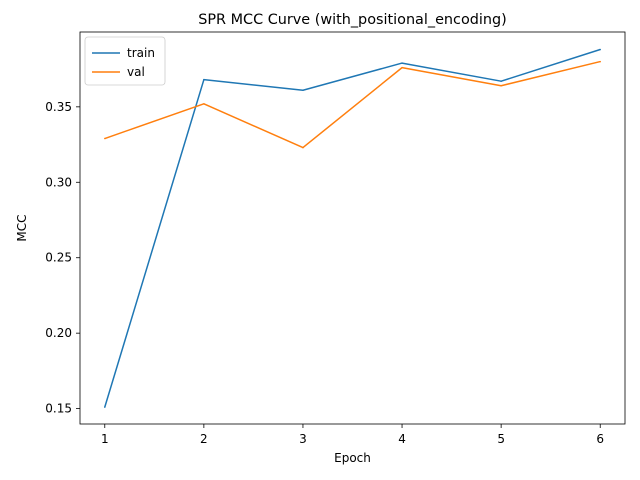 The height and width of the screenshot is (480, 640). I want to click on chart-title: SPR MCC Curve (with_positional_encoding), so click(352, 20).